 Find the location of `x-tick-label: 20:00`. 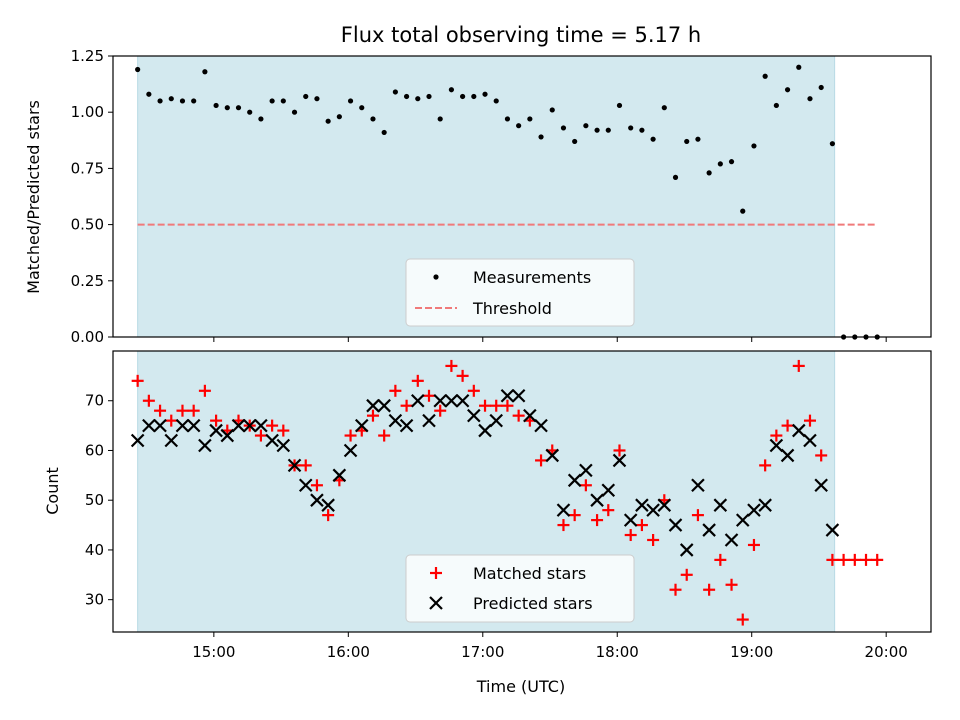

x-tick-label: 20:00 is located at coordinates (886, 652).